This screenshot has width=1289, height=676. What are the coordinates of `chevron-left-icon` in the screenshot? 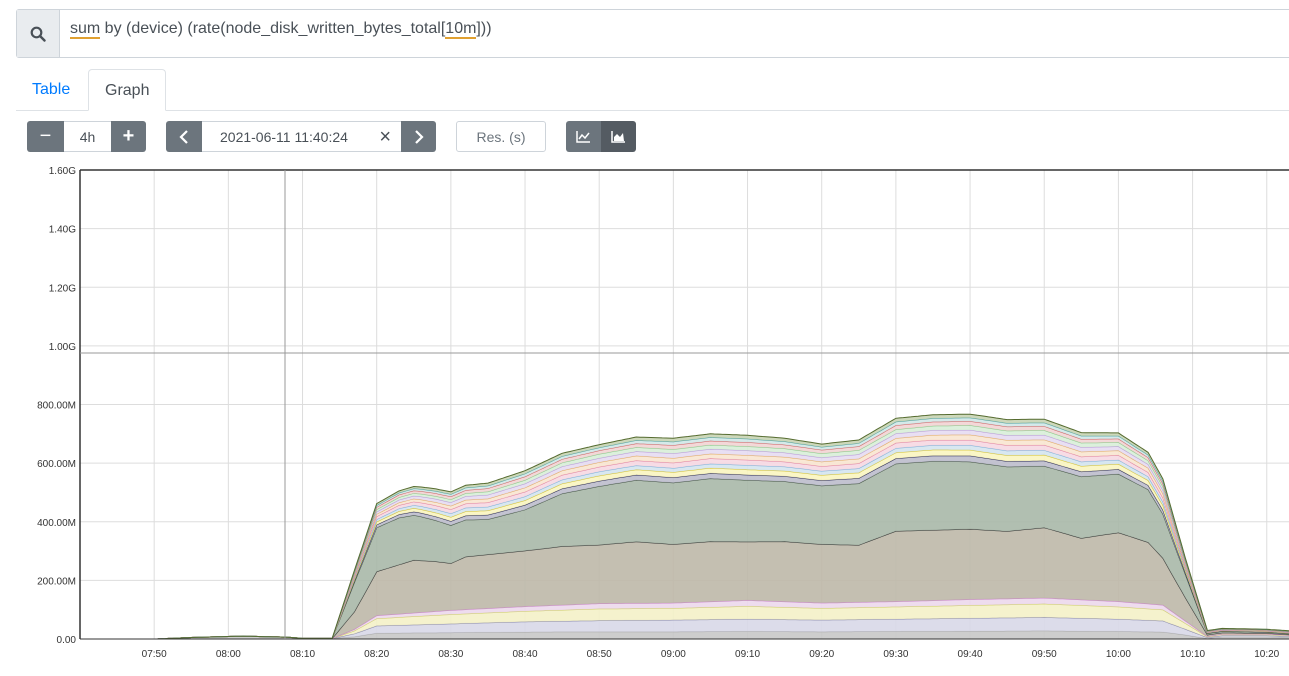 It's located at (183, 136).